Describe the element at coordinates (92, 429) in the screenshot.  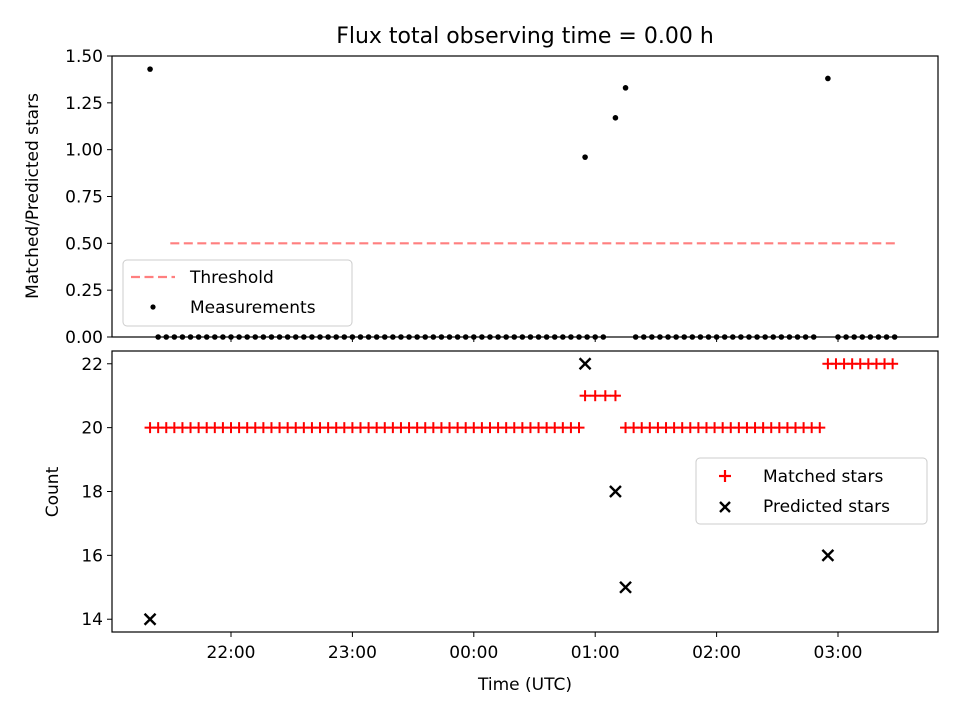
I see `y-tick-label-bottom: 20` at that location.